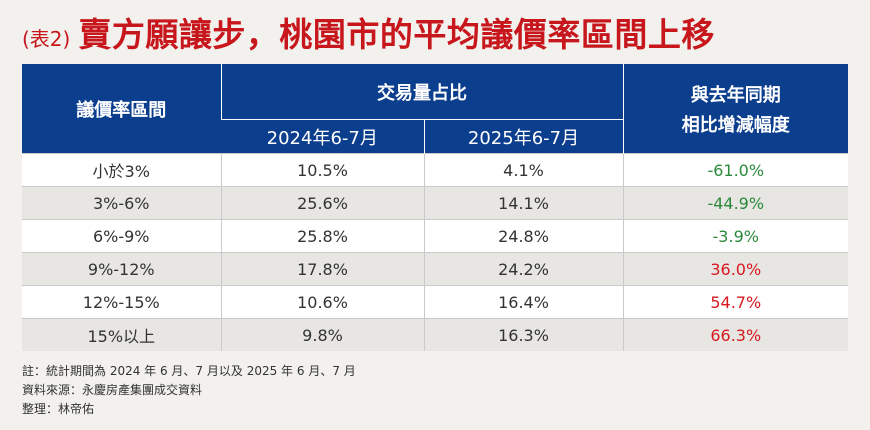  I want to click on table-row: 15%以上 9.8% 16.3% 66.3%, so click(435, 334).